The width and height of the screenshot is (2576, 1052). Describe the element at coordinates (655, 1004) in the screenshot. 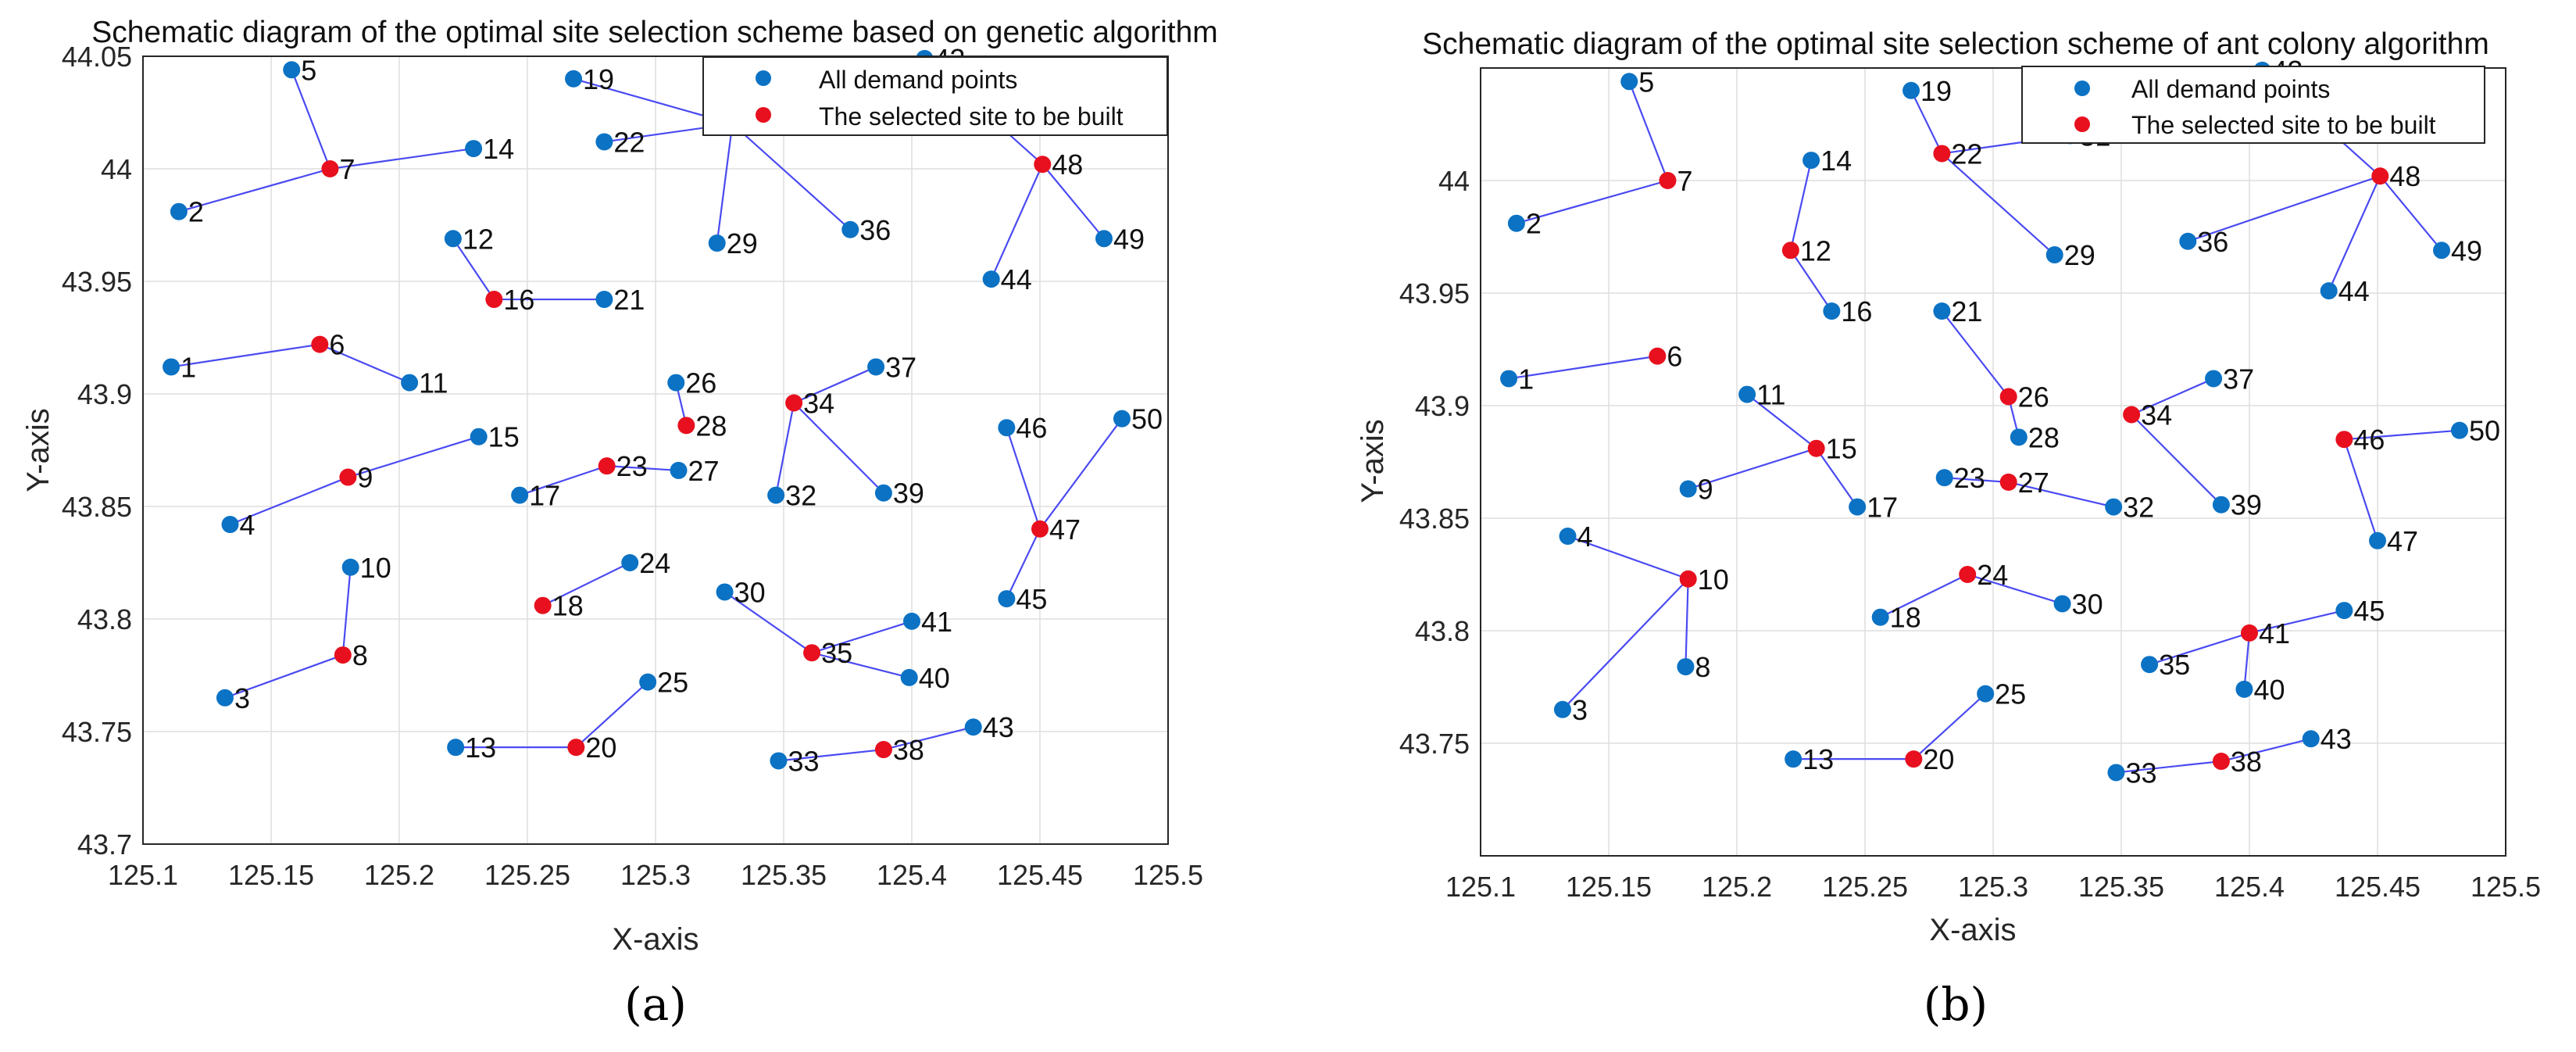

I see `panel-label-a: (a)` at that location.